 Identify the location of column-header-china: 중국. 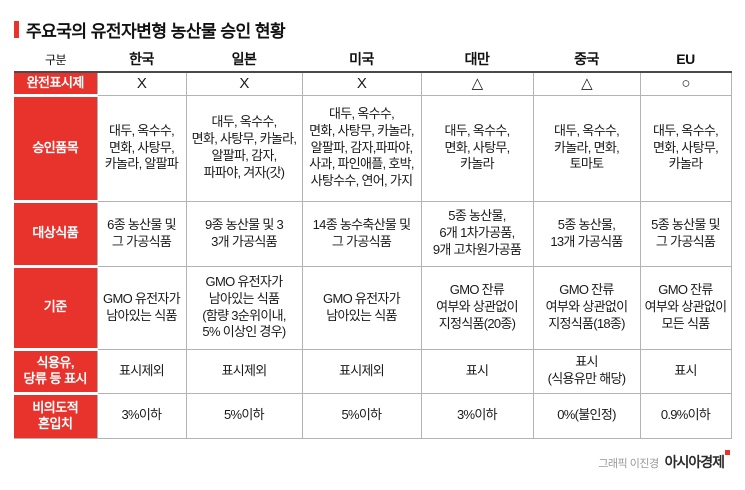
(586, 60).